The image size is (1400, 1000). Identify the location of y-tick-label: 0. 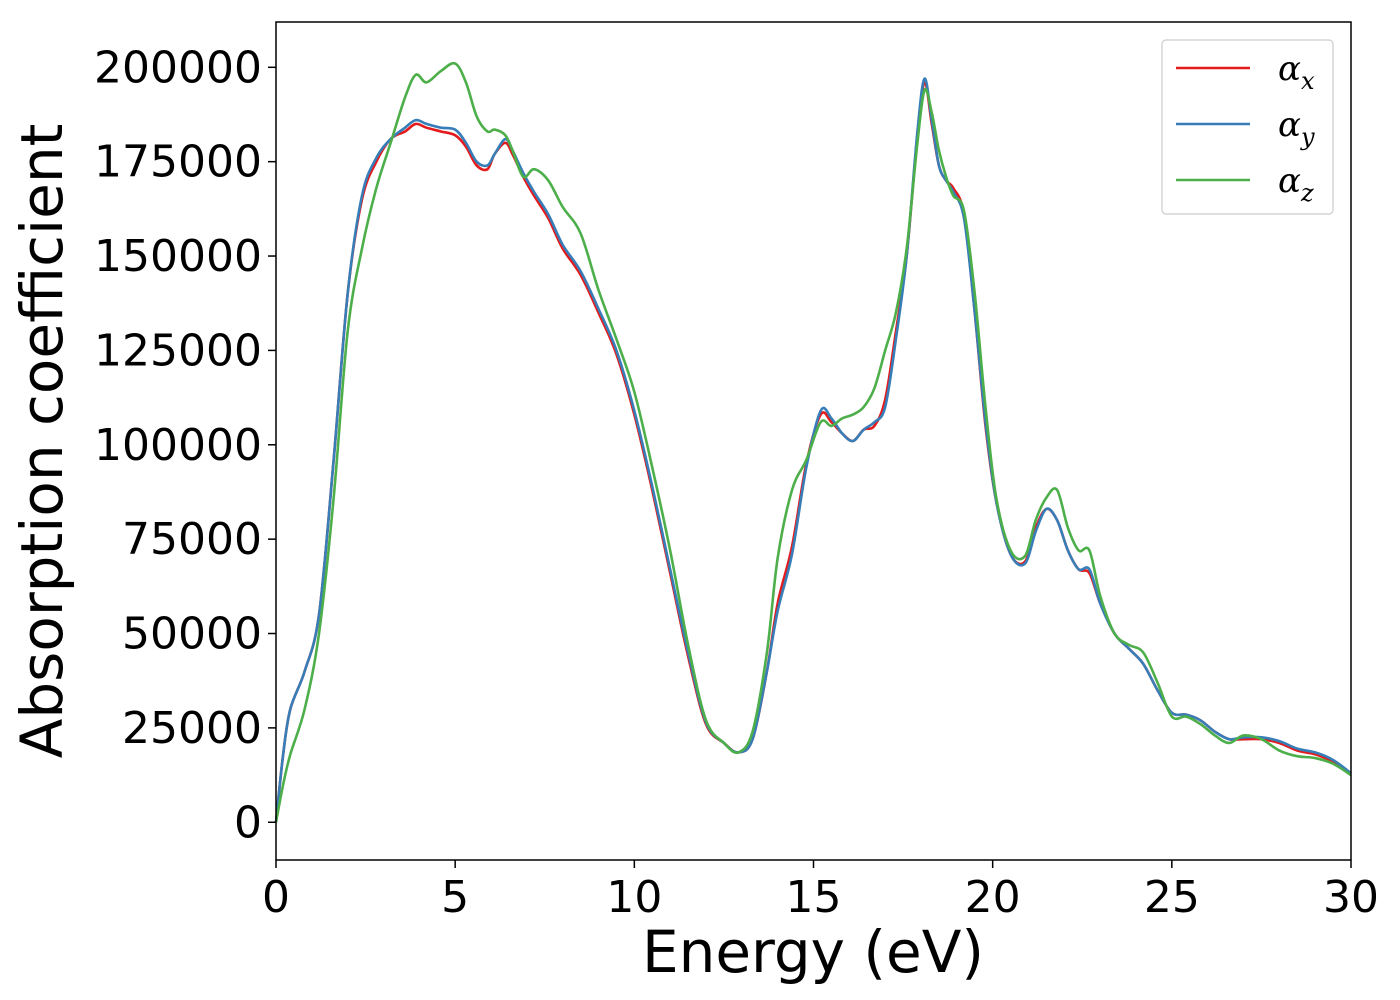
(248, 822).